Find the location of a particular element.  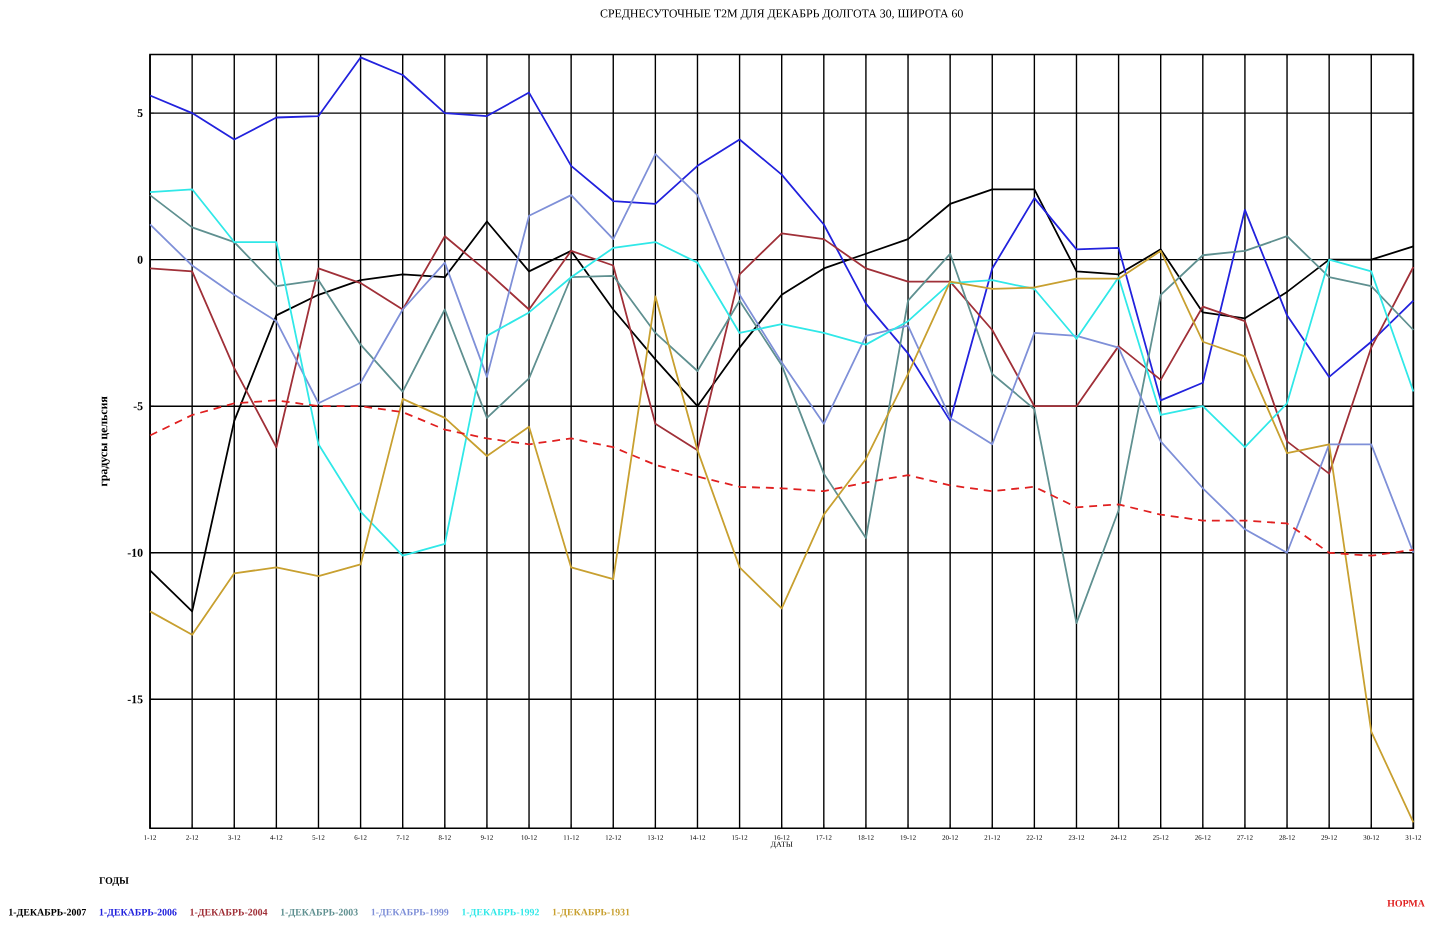

text: 1-ДЕКАБРЬ-1999 is located at coordinates (410, 913).